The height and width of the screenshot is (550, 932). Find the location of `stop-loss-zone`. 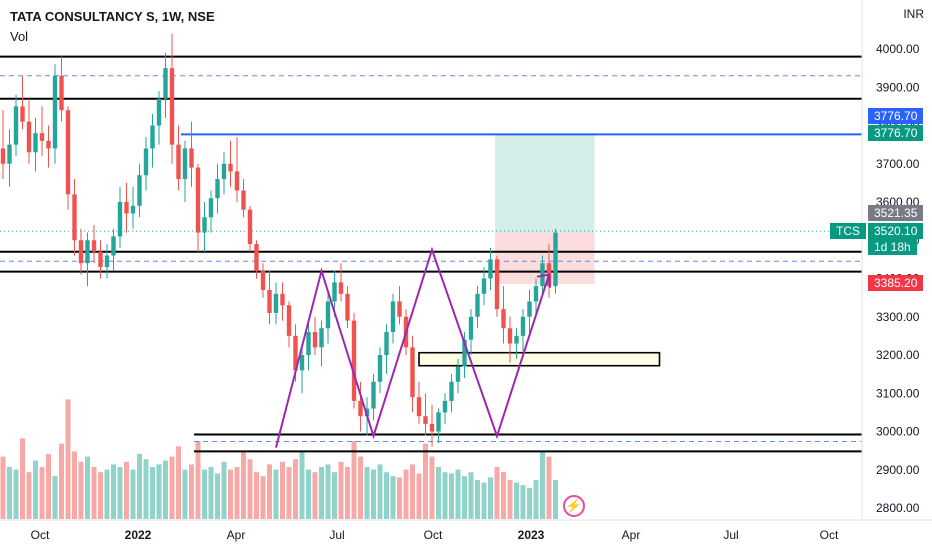

stop-loss-zone is located at coordinates (545, 258).